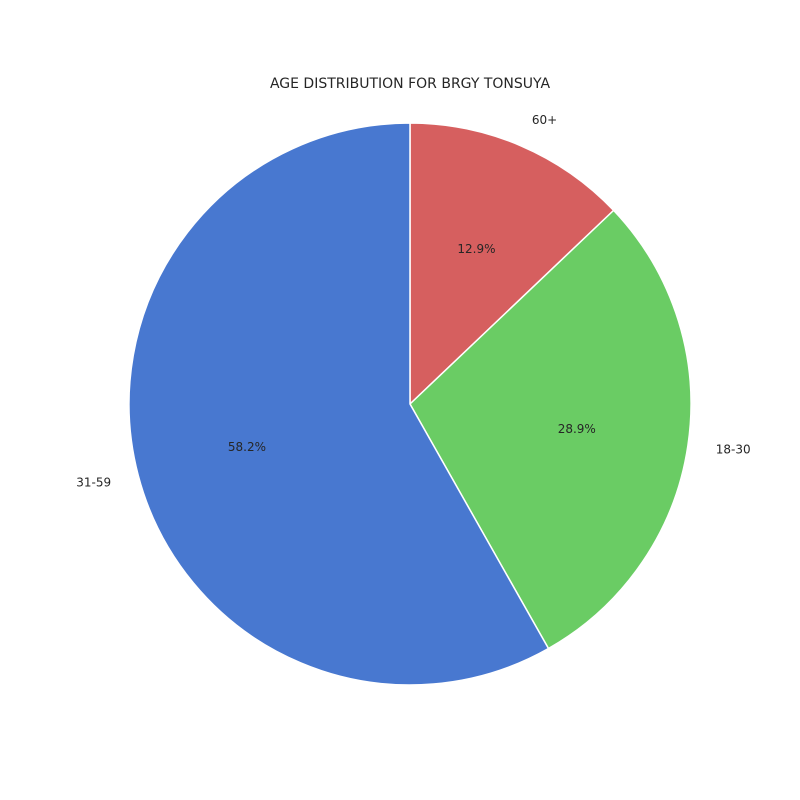 Image resolution: width=800 pixels, height=800 pixels. Describe the element at coordinates (410, 84) in the screenshot. I see `chart-title: AGE DISTRIBUTION FOR BRGY TONSUYA` at that location.